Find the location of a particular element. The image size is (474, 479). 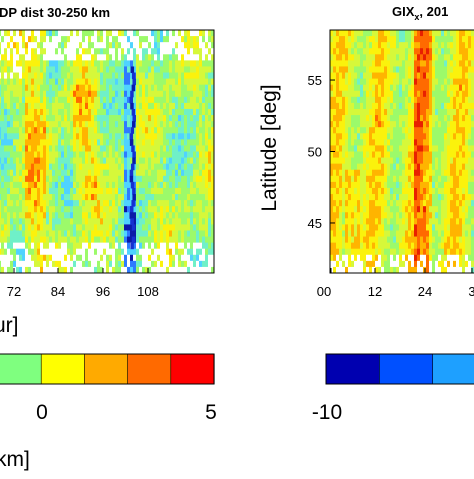

right-colorbar: -10 is located at coordinates (393, 388).